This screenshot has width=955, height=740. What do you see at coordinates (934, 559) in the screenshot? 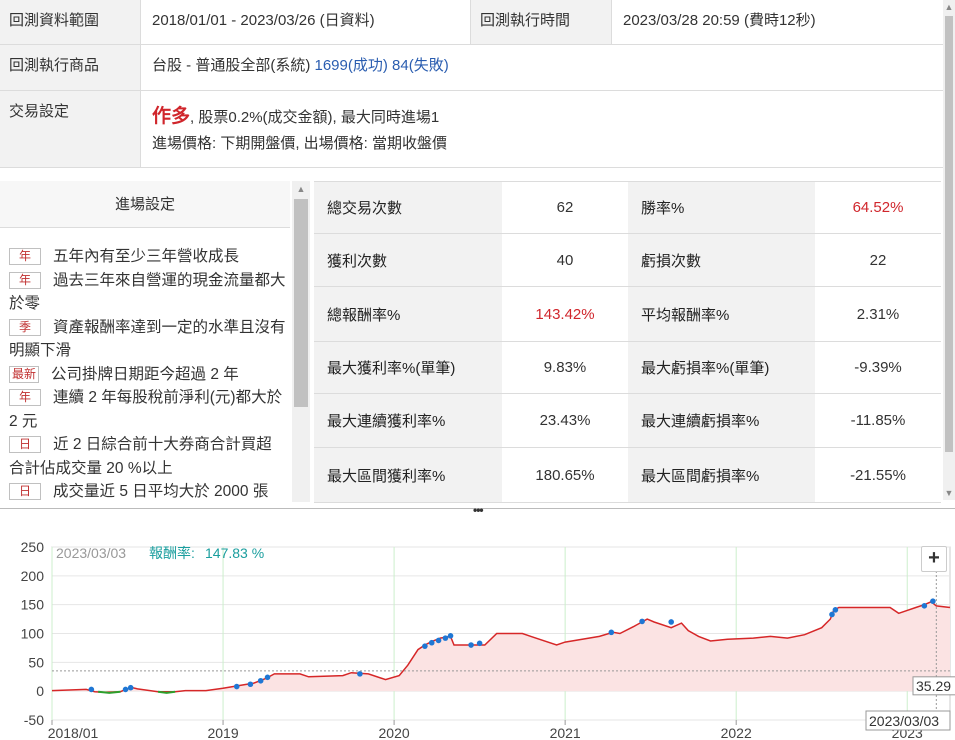
I see `zoom-in-button: +` at bounding box center [934, 559].